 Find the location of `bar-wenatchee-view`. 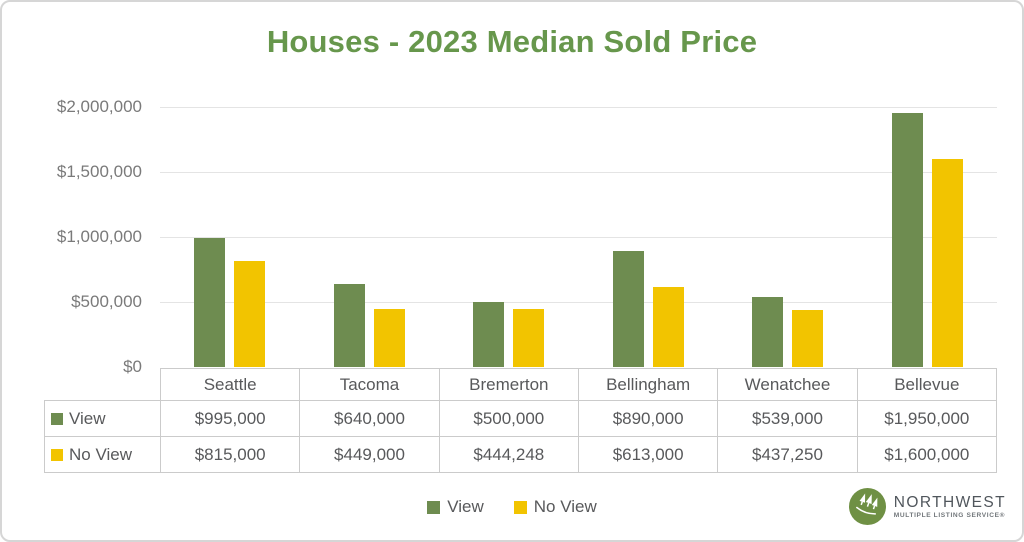

bar-wenatchee-view is located at coordinates (768, 332).